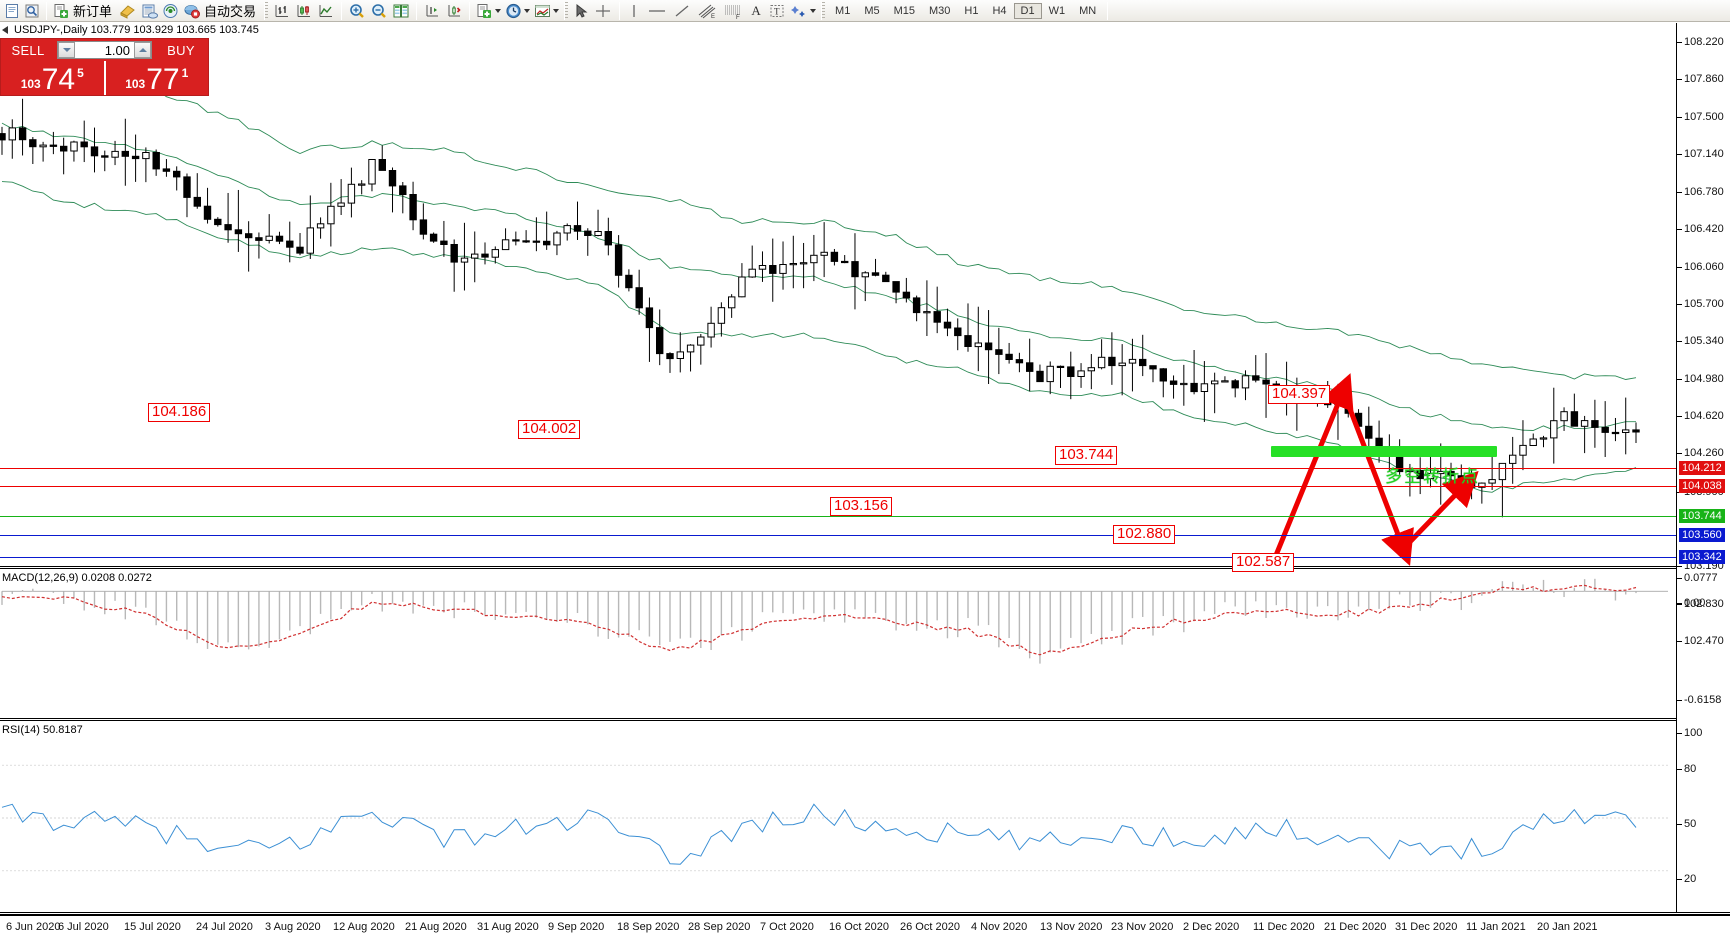 Image resolution: width=1730 pixels, height=945 pixels. Describe the element at coordinates (1384, 451) in the screenshot. I see `support-zone-highlight` at that location.